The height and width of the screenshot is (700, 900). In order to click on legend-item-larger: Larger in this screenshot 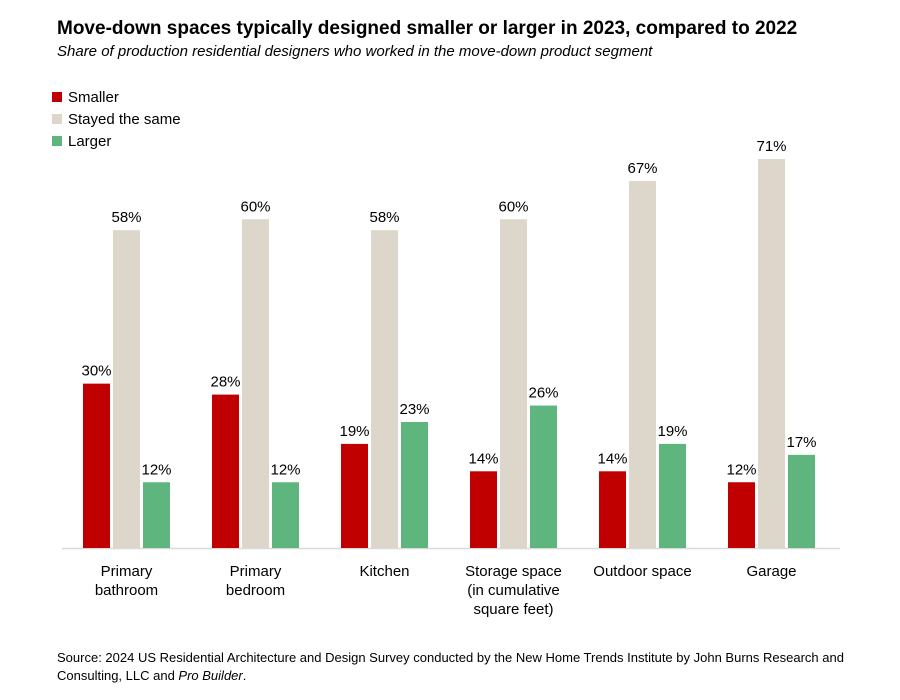, I will do `click(116, 141)`.